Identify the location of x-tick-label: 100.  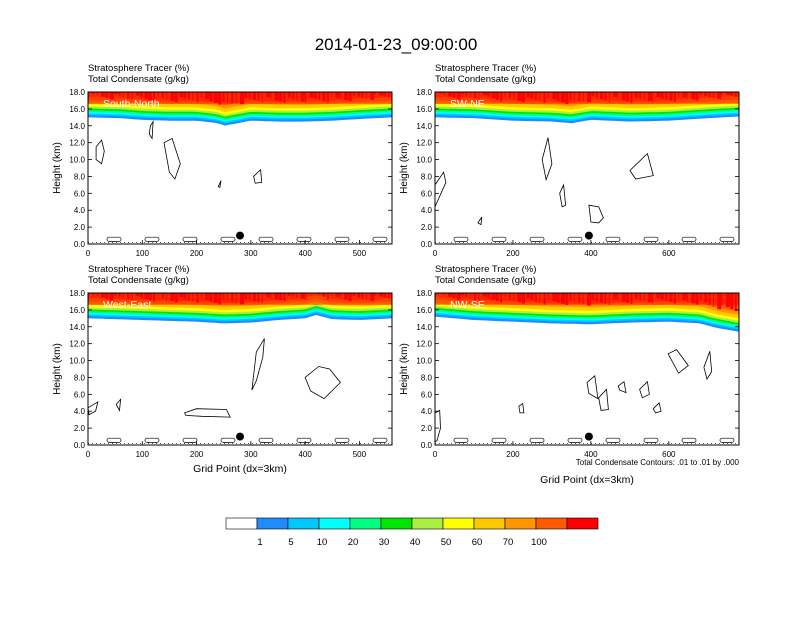
(143, 253).